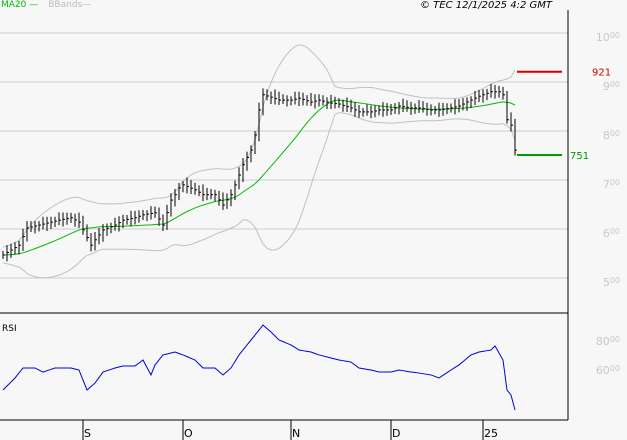 This screenshot has width=627, height=440. I want to click on legend-bbands: BBands—, so click(70, 5).